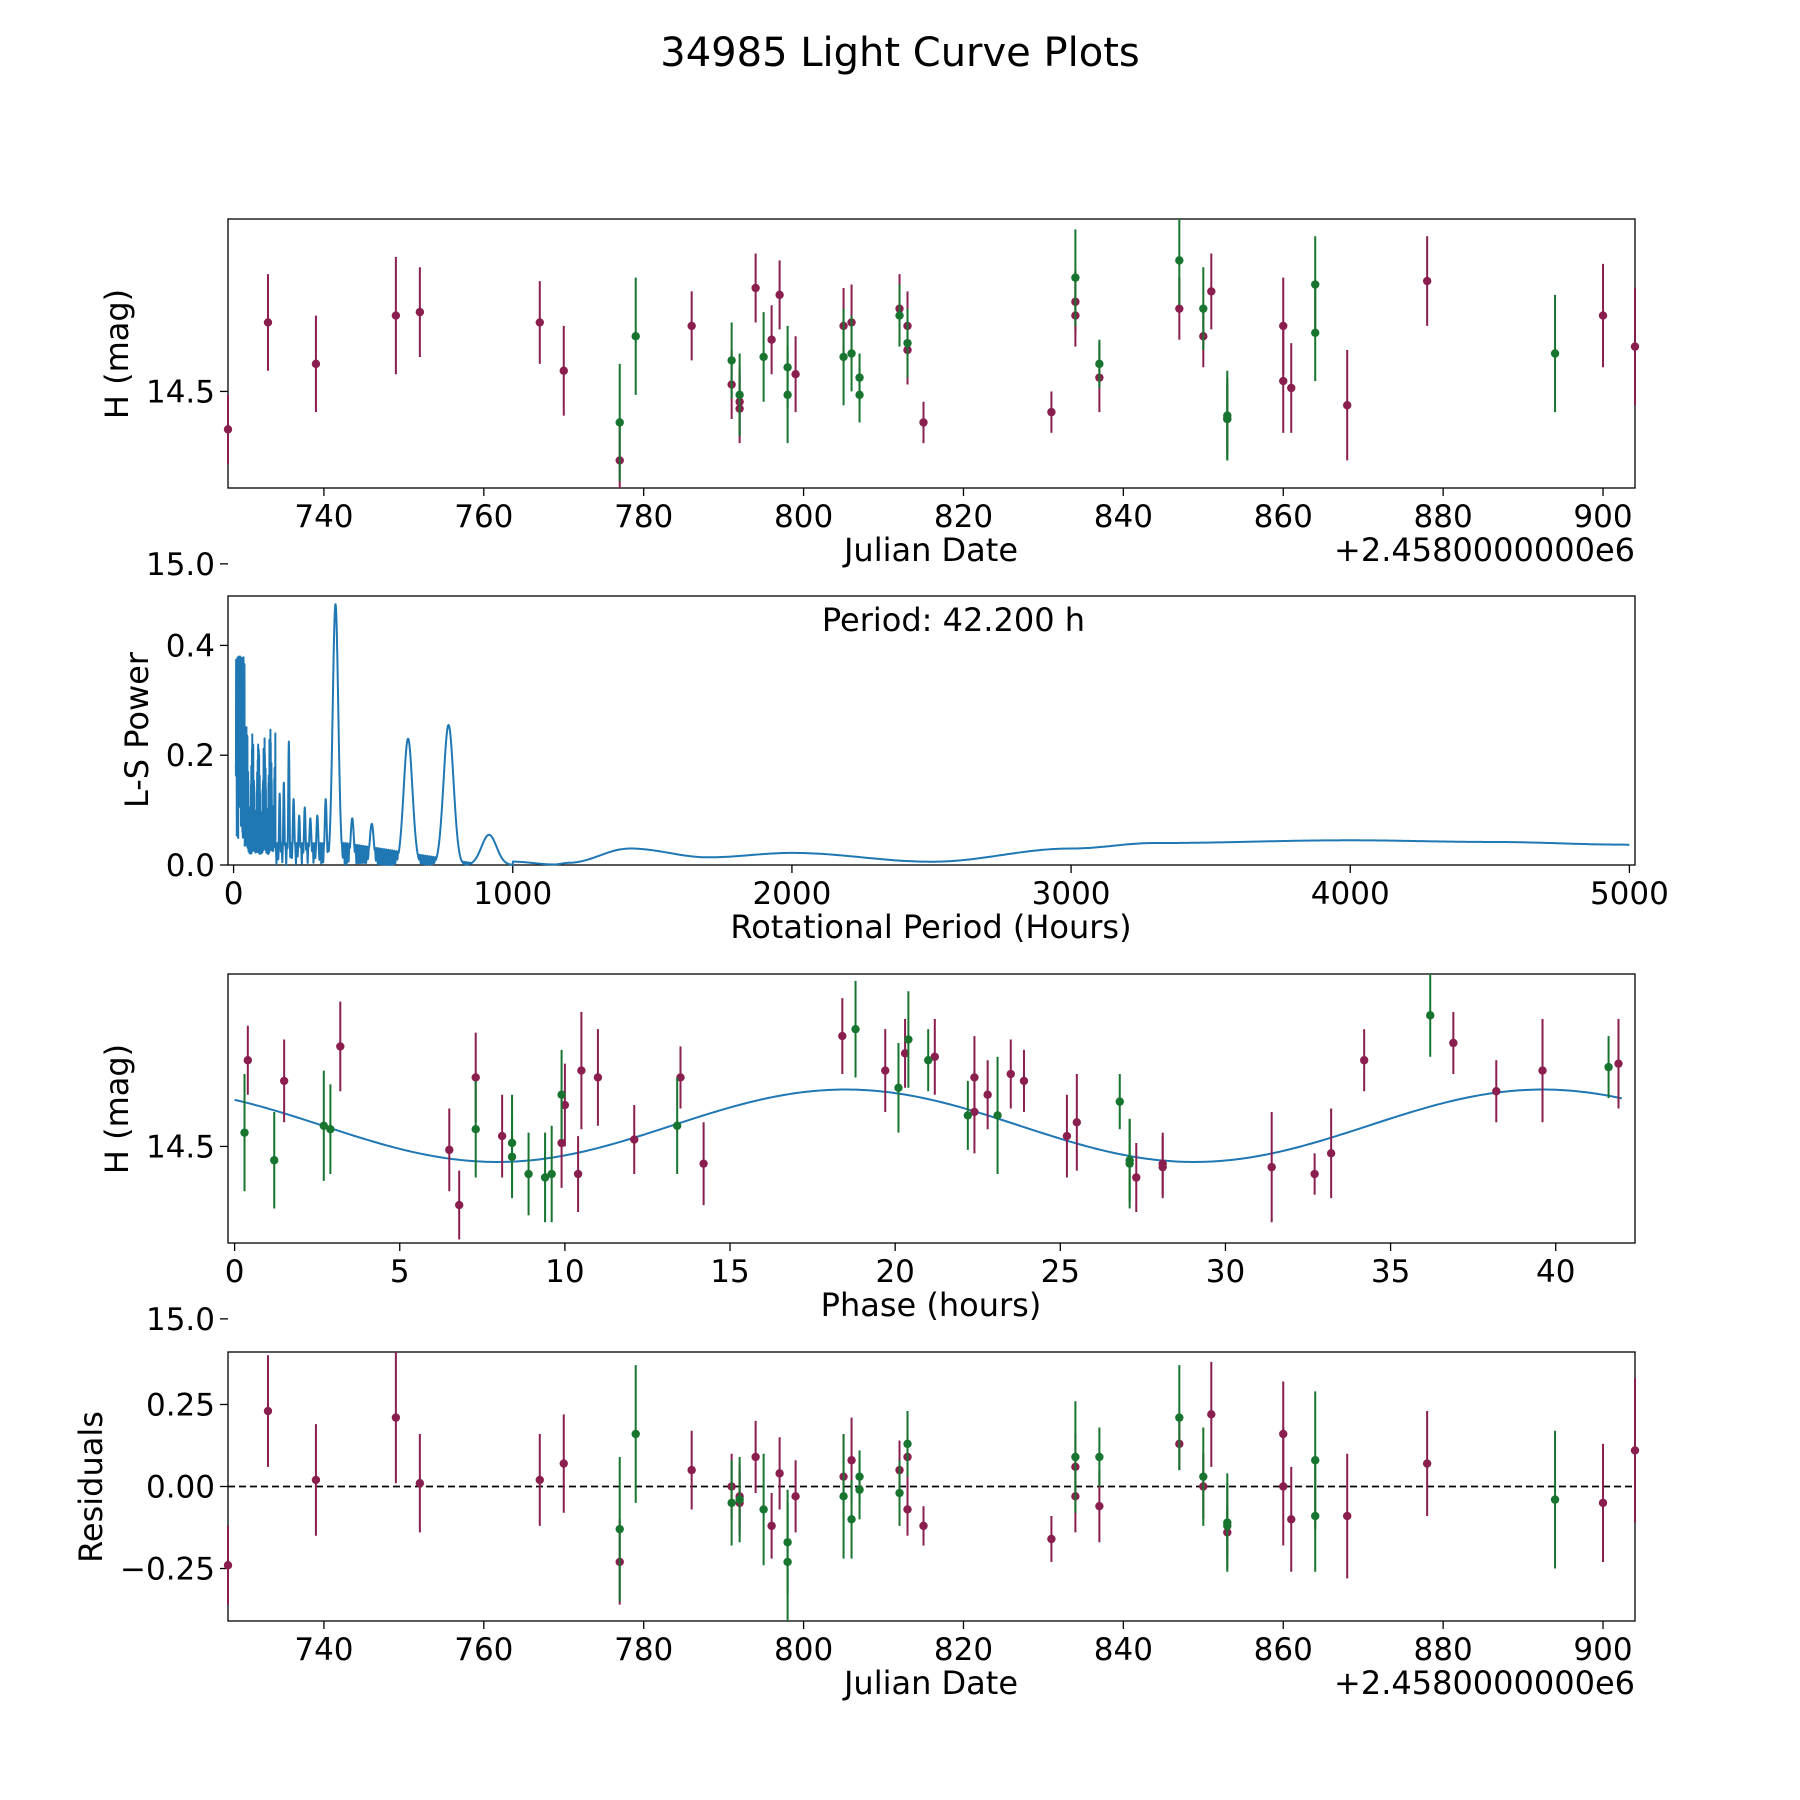 This screenshot has width=1800, height=1800. I want to click on lightcurve-y-ticks: 15.0 14.5, so click(187, 478).